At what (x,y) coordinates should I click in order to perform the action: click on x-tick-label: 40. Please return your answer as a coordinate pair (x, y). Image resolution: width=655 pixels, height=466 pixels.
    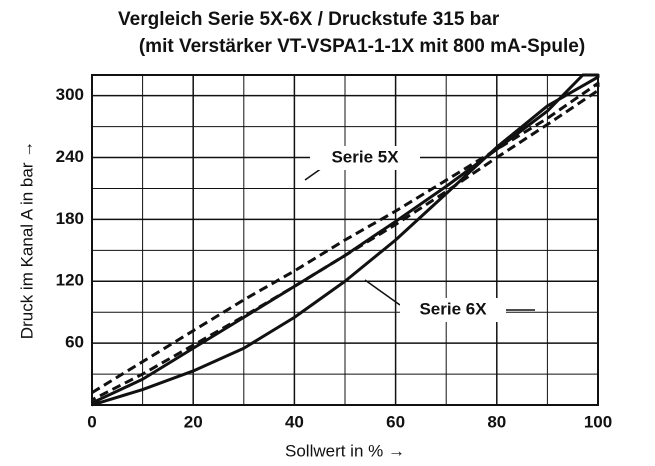
    Looking at the image, I should click on (294, 421).